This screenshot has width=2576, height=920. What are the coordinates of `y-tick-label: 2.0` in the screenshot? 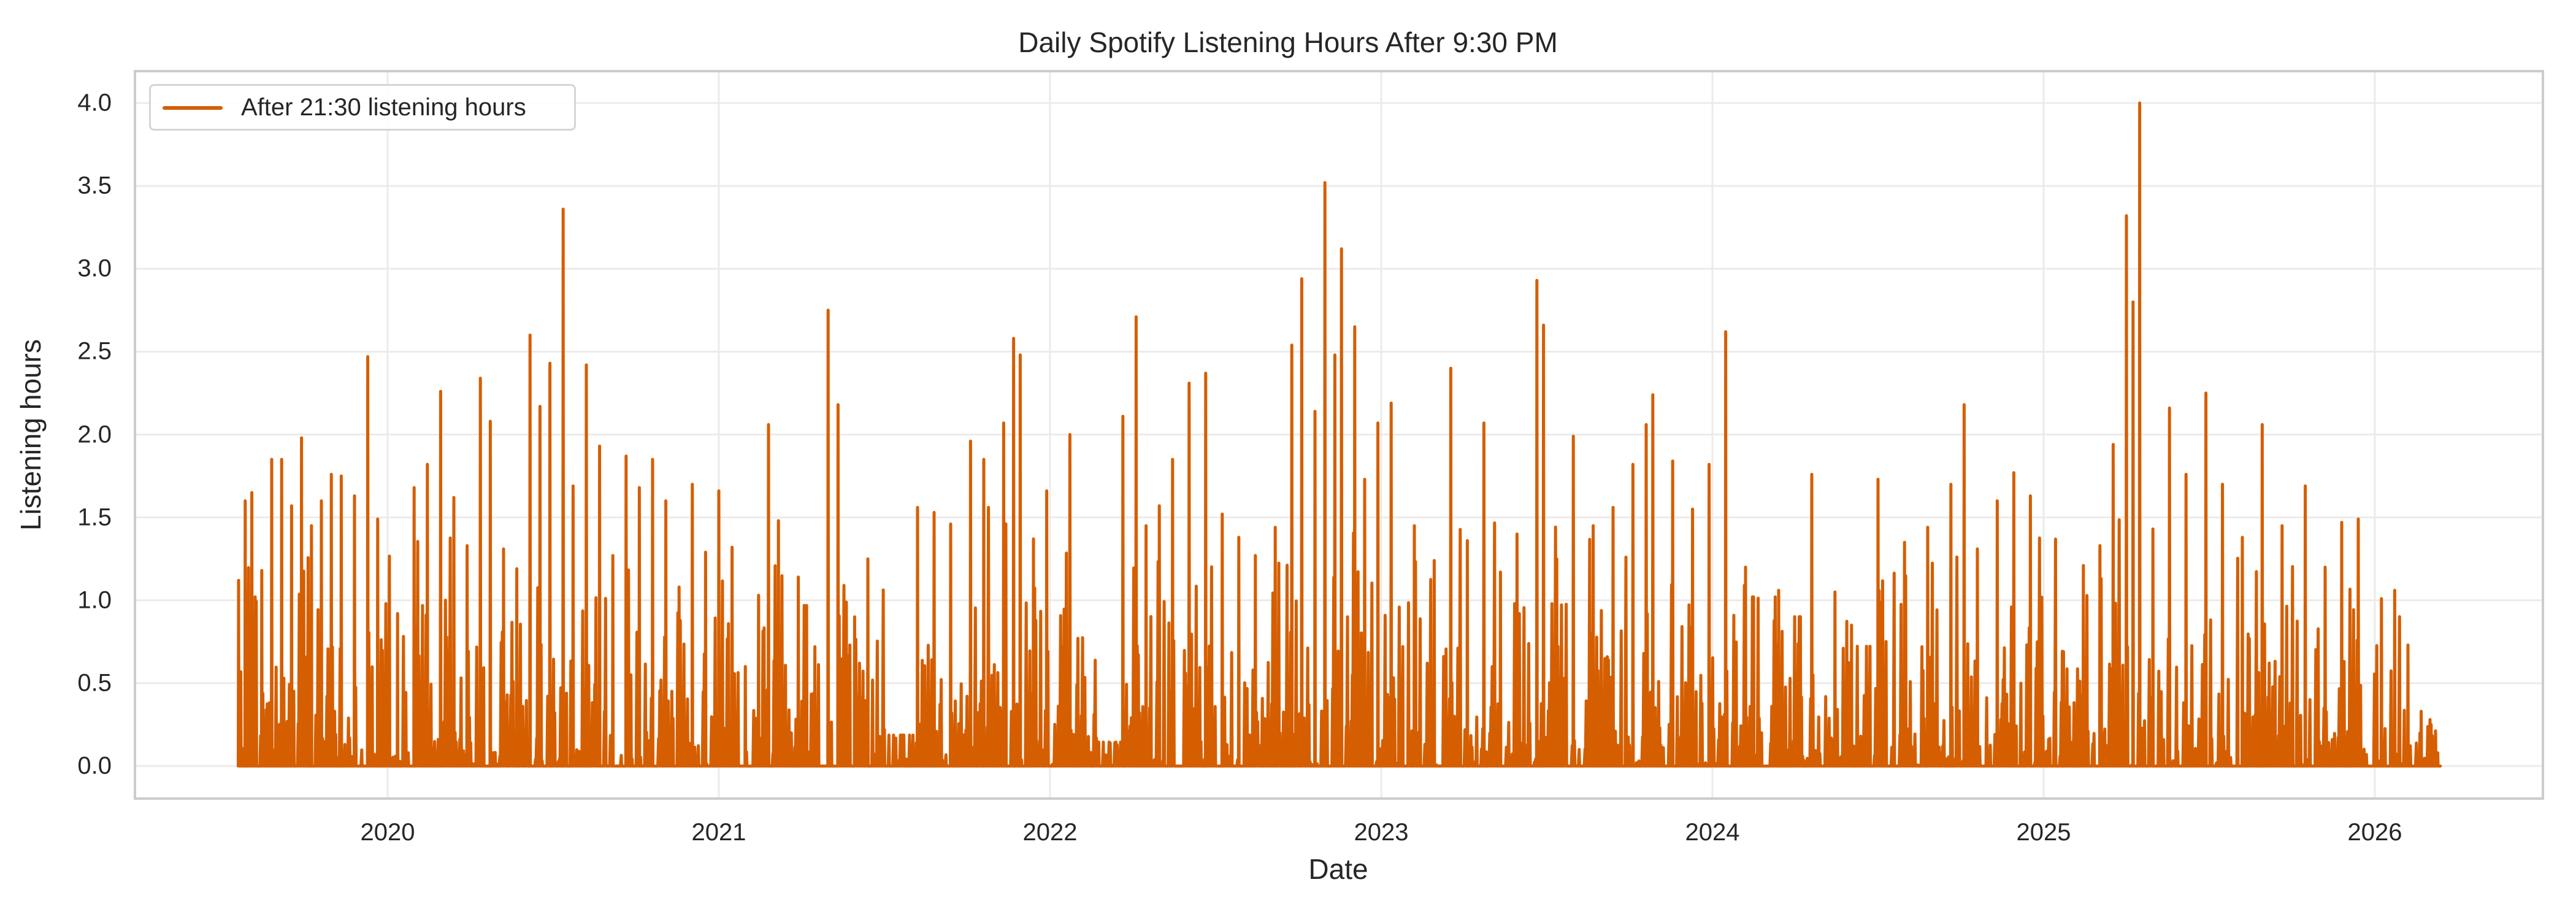 It's located at (94, 434).